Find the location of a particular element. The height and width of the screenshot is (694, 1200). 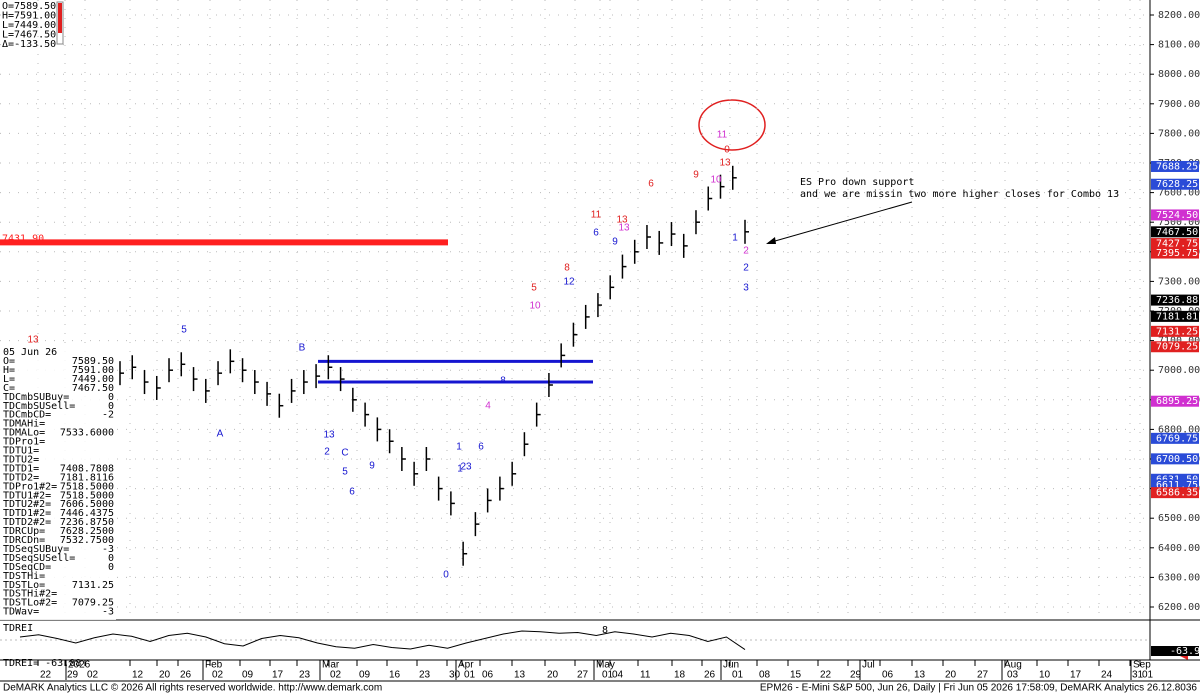

x-tick-label: 04 is located at coordinates (618, 675).